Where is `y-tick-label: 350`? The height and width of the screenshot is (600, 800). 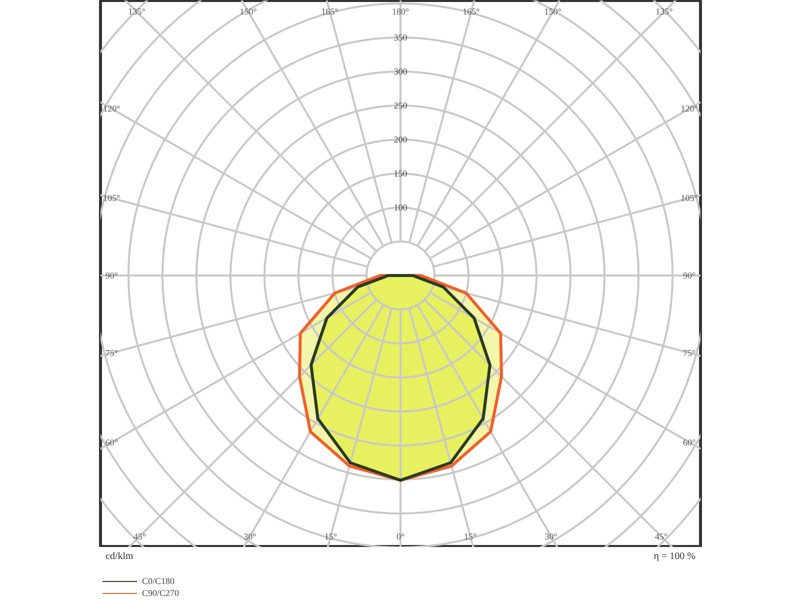
y-tick-label: 350 is located at coordinates (401, 37).